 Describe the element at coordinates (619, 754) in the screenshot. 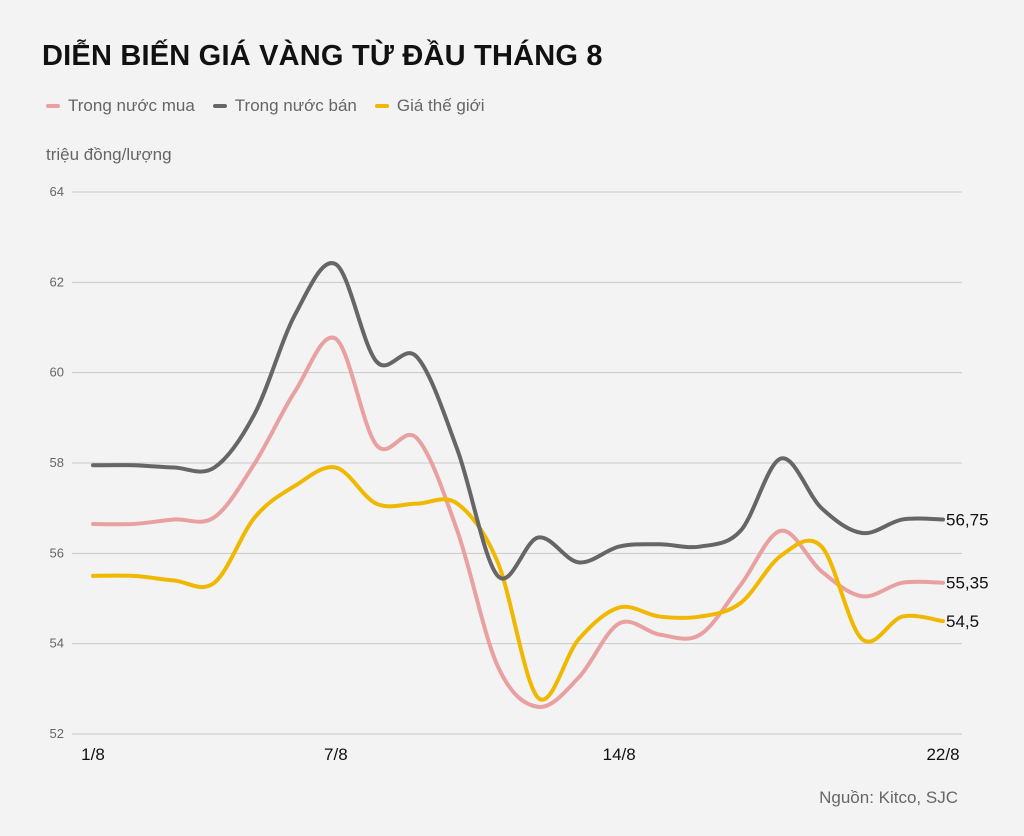

I see `x-tick-label: 14/8` at that location.